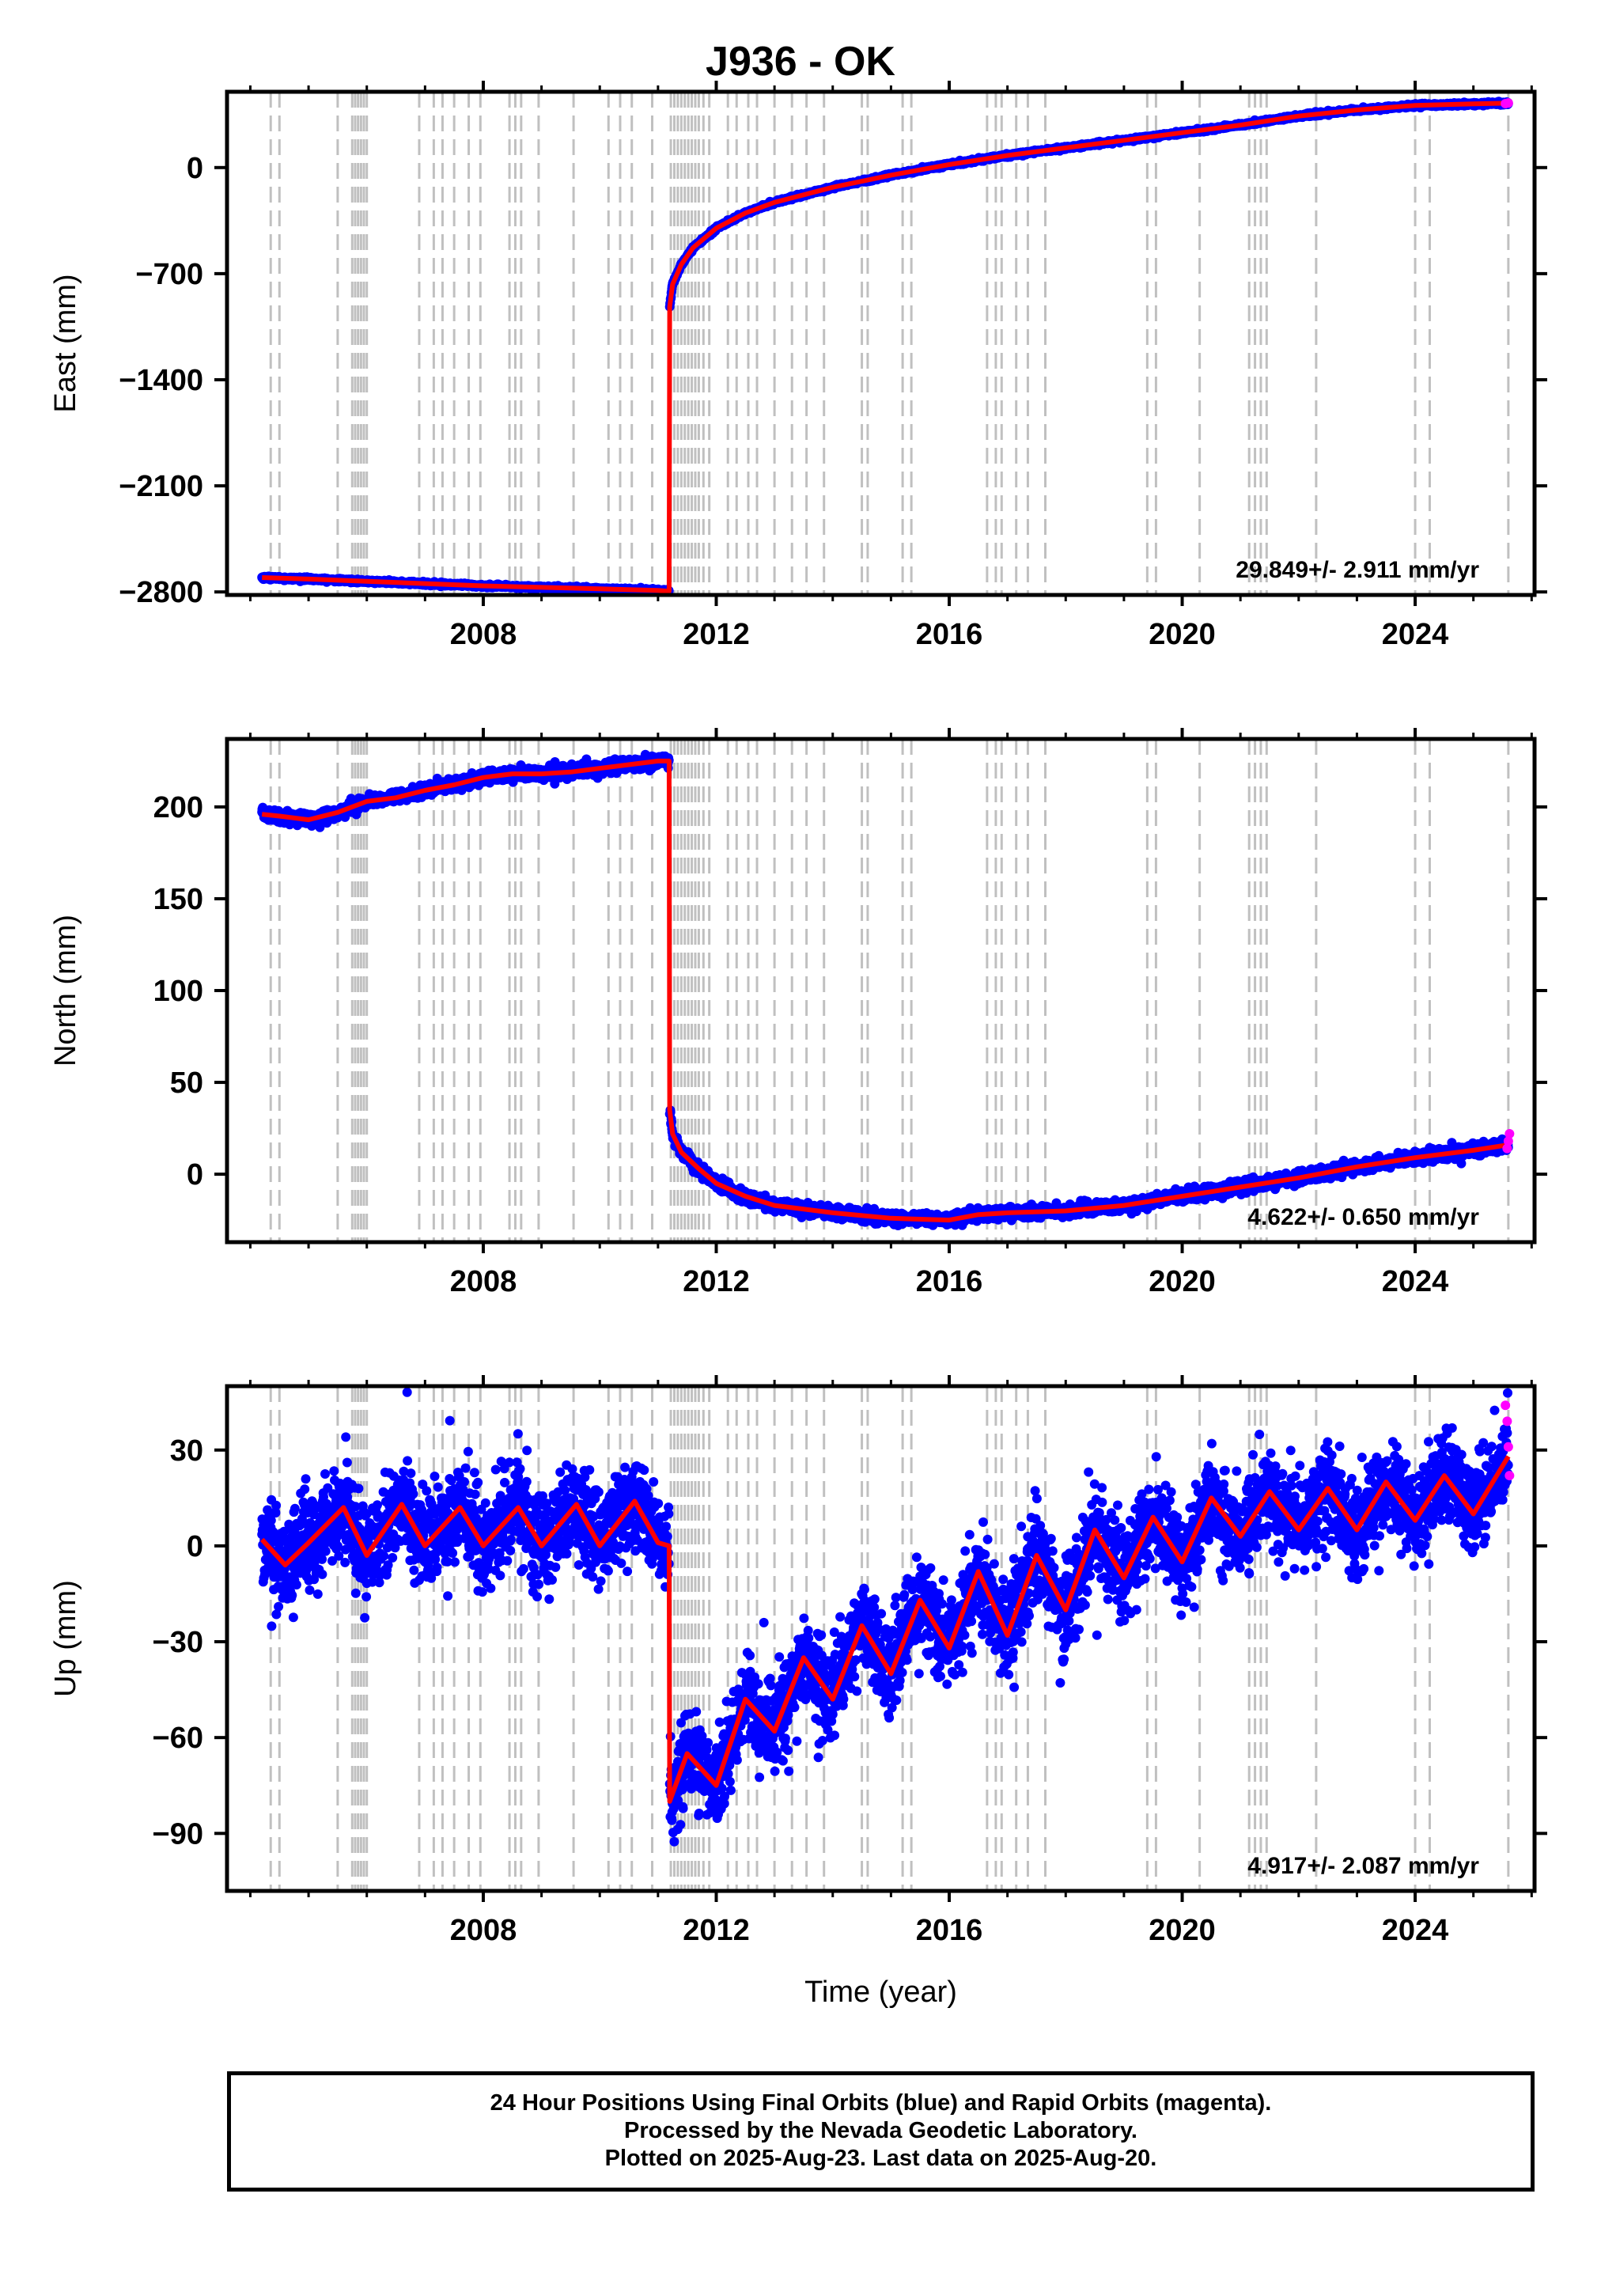  I want to click on rapid-orbit-point, so click(1508, 103).